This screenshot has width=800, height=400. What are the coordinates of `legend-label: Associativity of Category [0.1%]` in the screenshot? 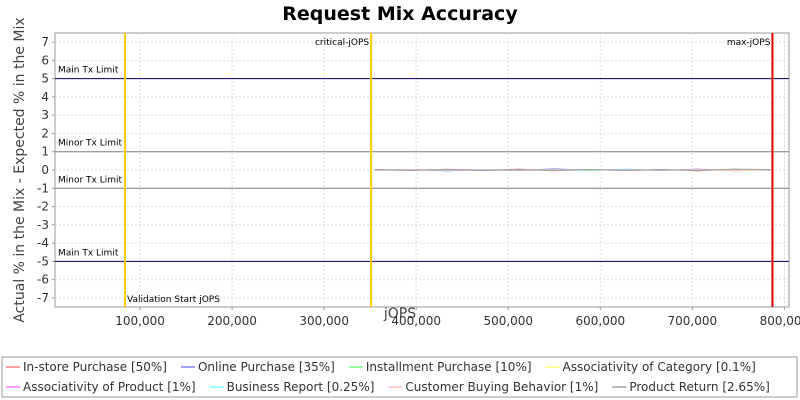 It's located at (659, 367).